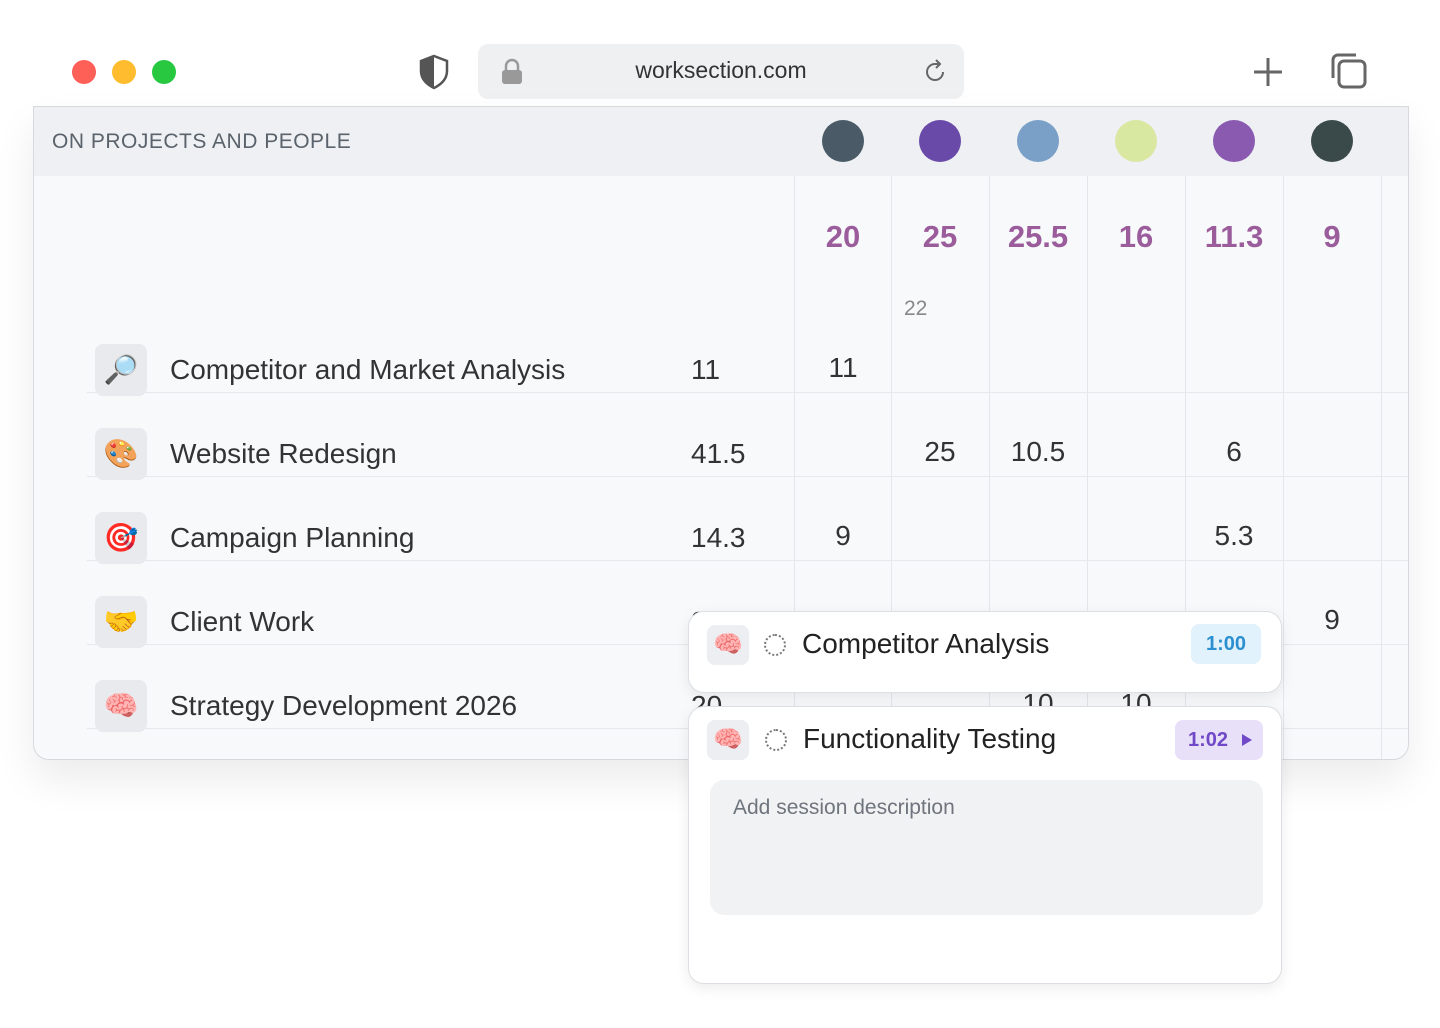  Describe the element at coordinates (1268, 72) in the screenshot. I see `new-tab-icon` at that location.